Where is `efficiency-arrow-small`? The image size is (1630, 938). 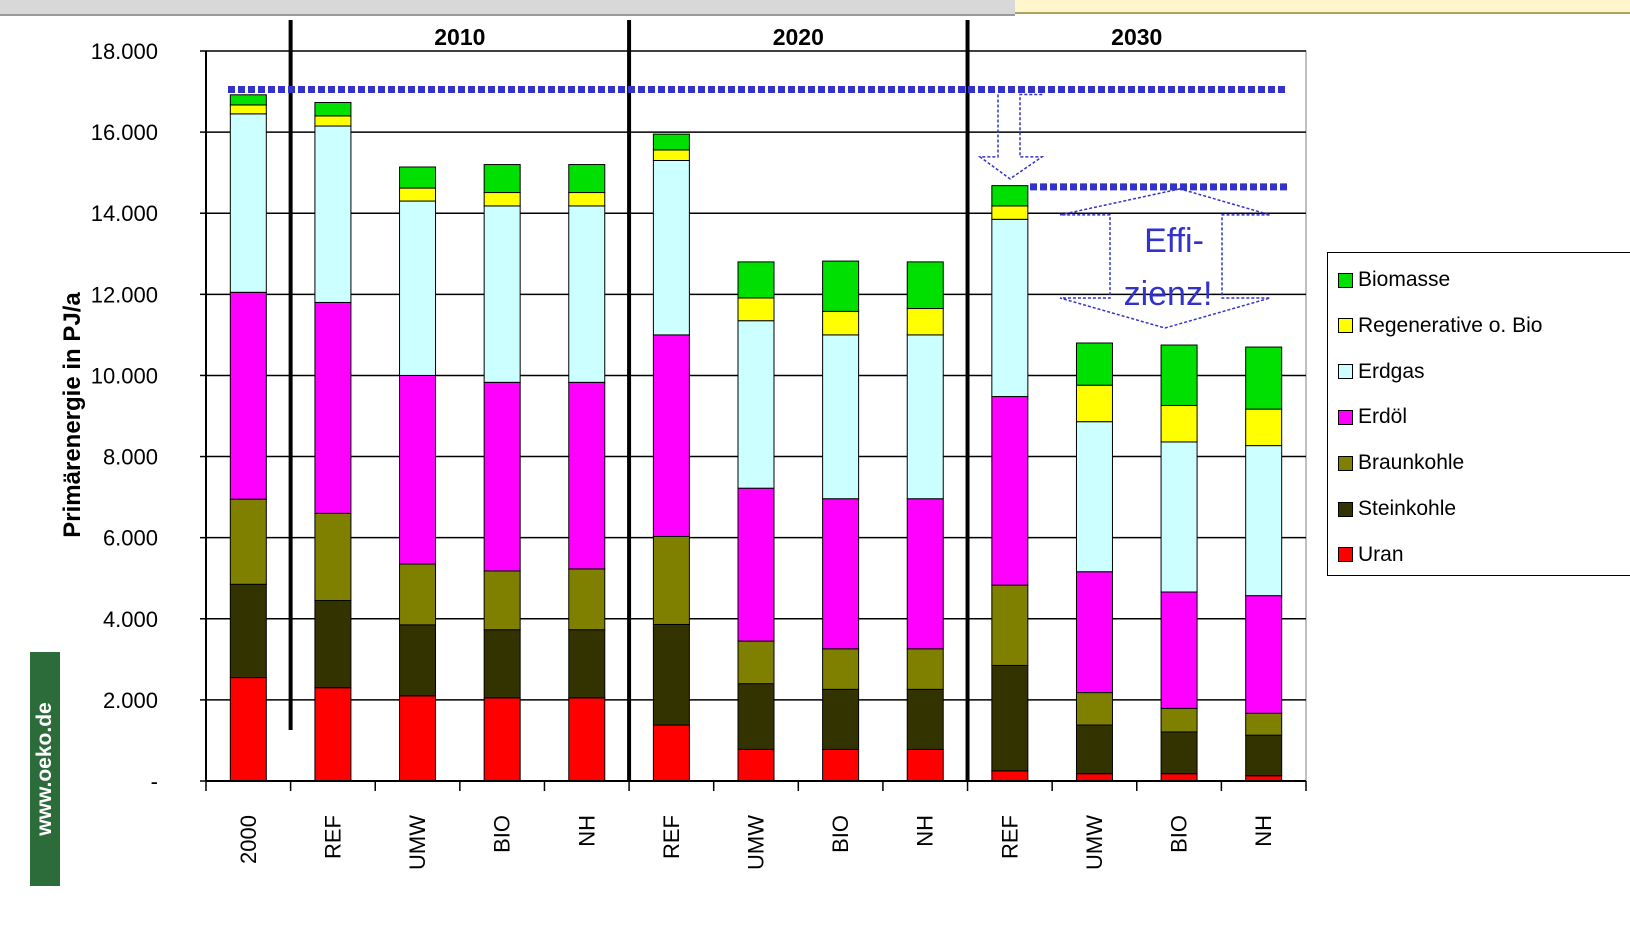 efficiency-arrow-small is located at coordinates (1011, 136).